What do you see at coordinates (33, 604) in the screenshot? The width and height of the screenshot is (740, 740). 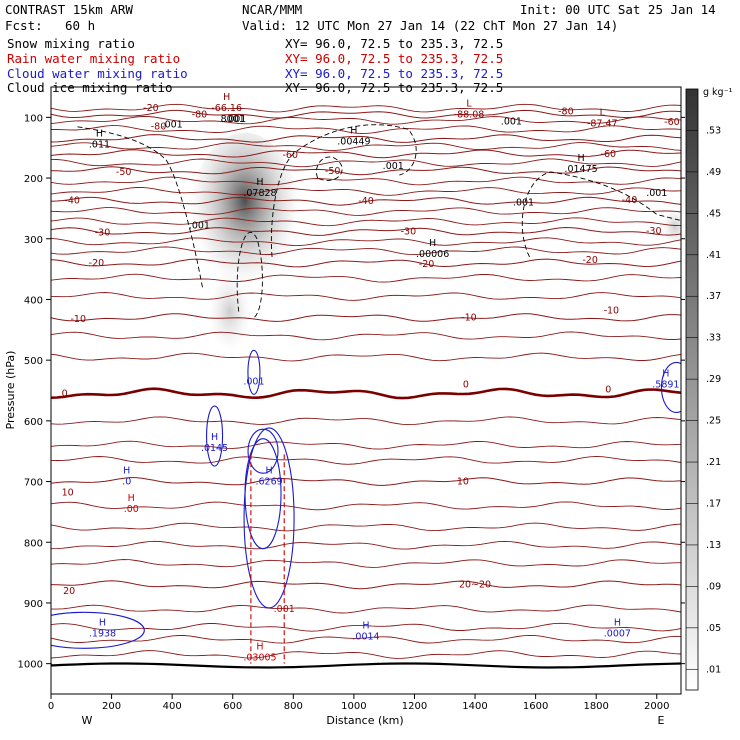 I see `y-tick-label: 900` at bounding box center [33, 604].